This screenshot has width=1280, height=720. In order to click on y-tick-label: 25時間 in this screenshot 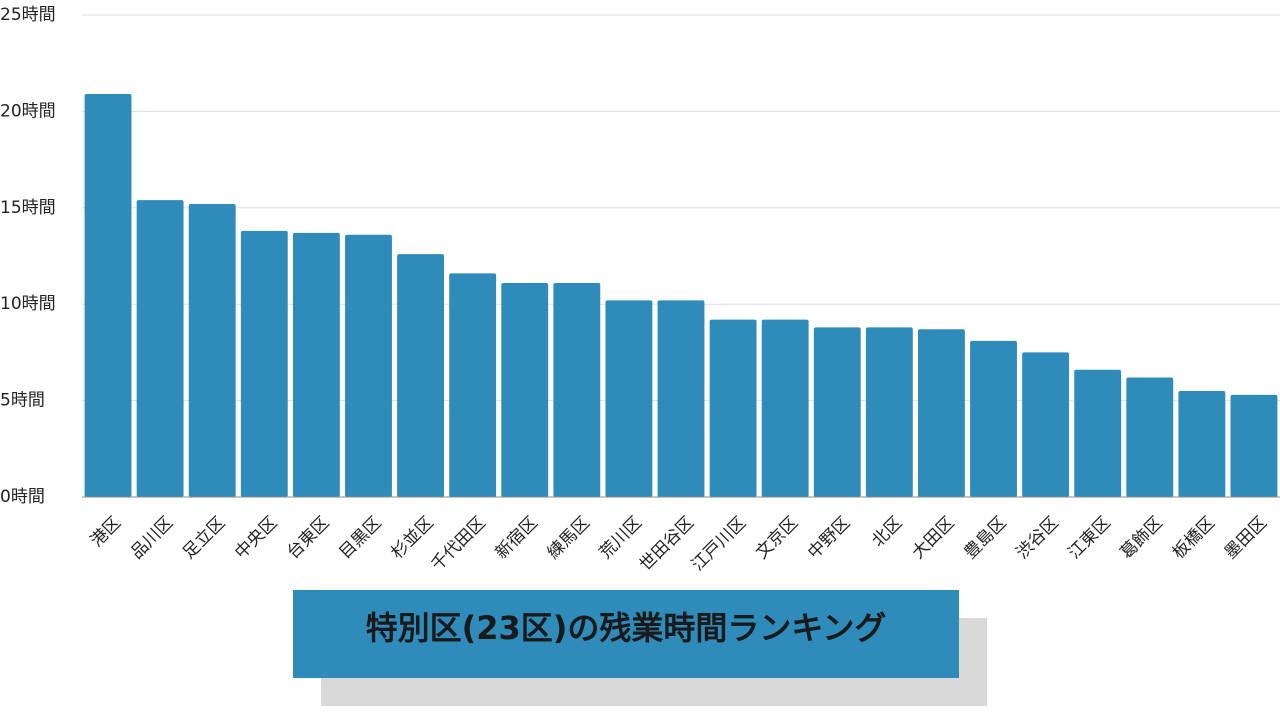, I will do `click(28, 15)`.